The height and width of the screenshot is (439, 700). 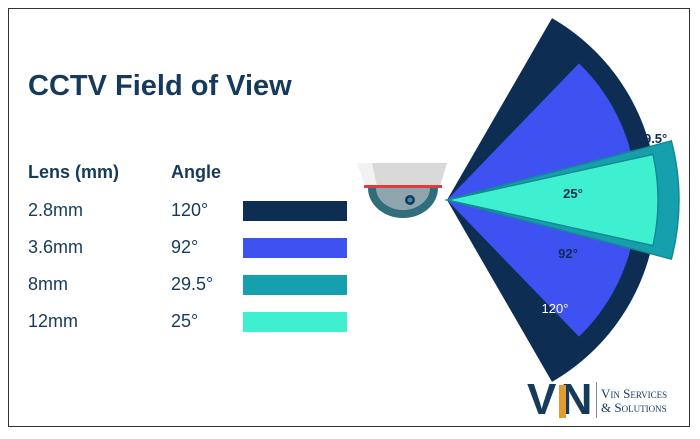 What do you see at coordinates (555, 308) in the screenshot?
I see `wedge-label: 120°` at bounding box center [555, 308].